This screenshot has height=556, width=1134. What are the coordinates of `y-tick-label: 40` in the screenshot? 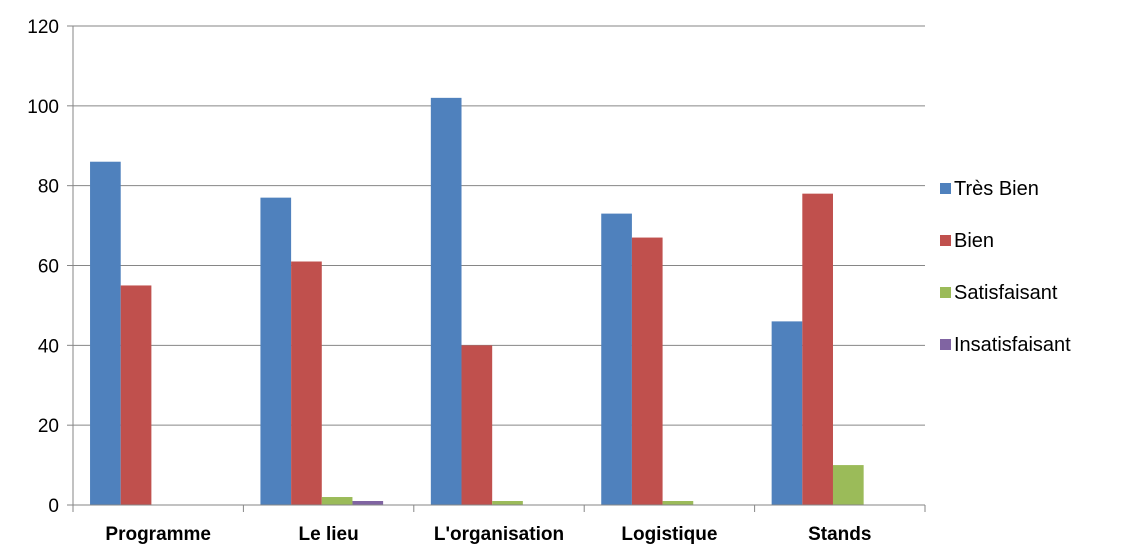 It's located at (48, 346).